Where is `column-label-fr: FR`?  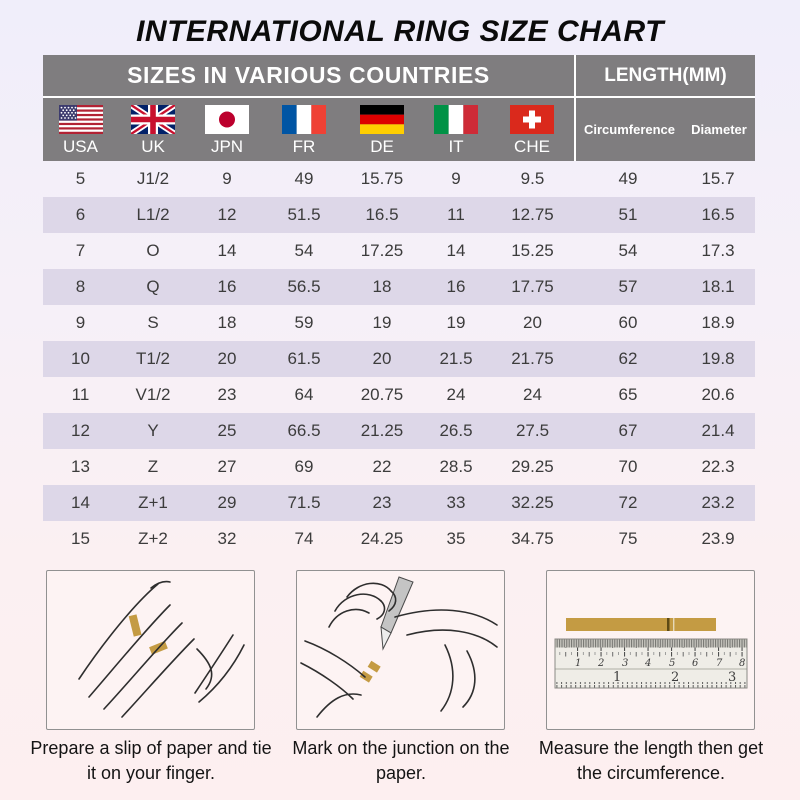 column-label-fr: FR is located at coordinates (304, 146).